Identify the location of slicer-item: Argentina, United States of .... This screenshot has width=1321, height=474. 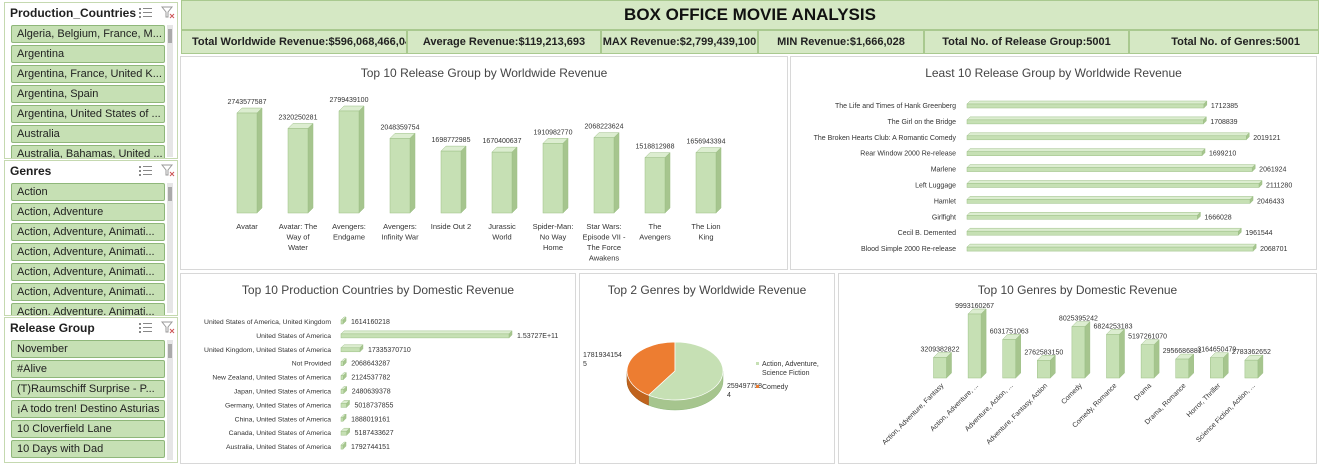
(88, 114).